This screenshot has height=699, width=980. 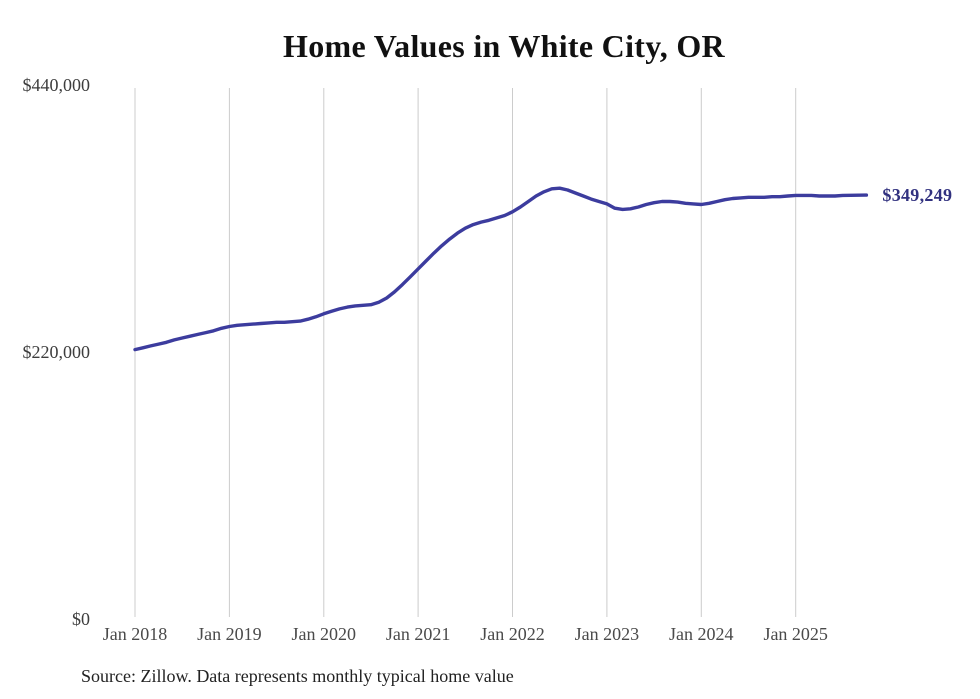 What do you see at coordinates (418, 634) in the screenshot?
I see `x-axis-label: Jan 2021` at bounding box center [418, 634].